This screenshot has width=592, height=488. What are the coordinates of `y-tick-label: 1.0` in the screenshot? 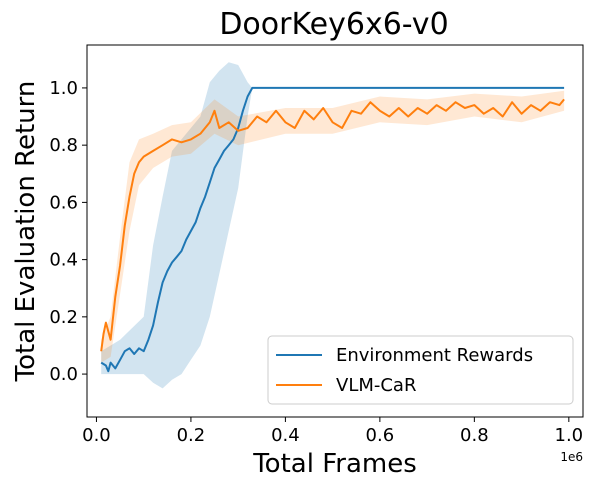 It's located at (63, 88).